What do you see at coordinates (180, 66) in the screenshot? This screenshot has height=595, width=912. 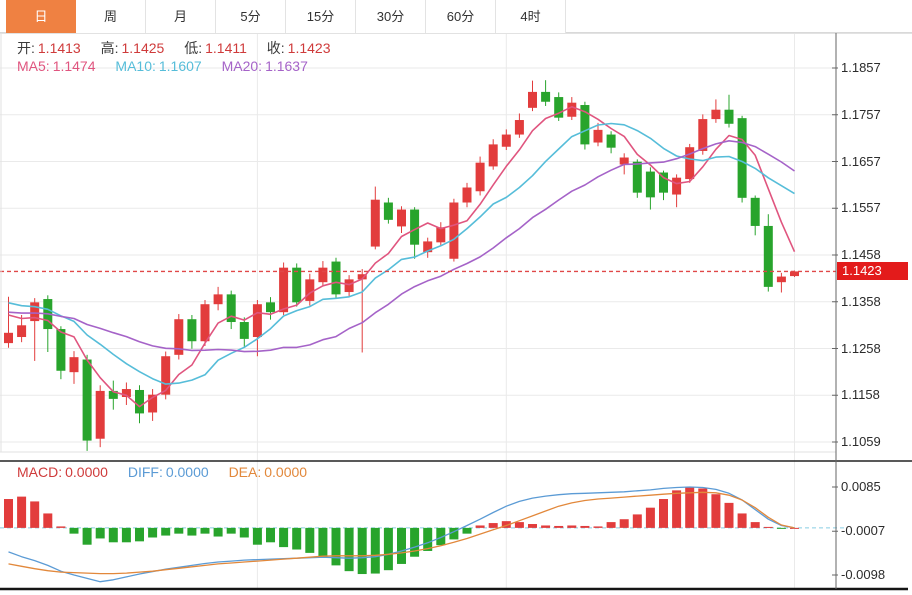 I see `ma10-value: 1.1607` at bounding box center [180, 66].